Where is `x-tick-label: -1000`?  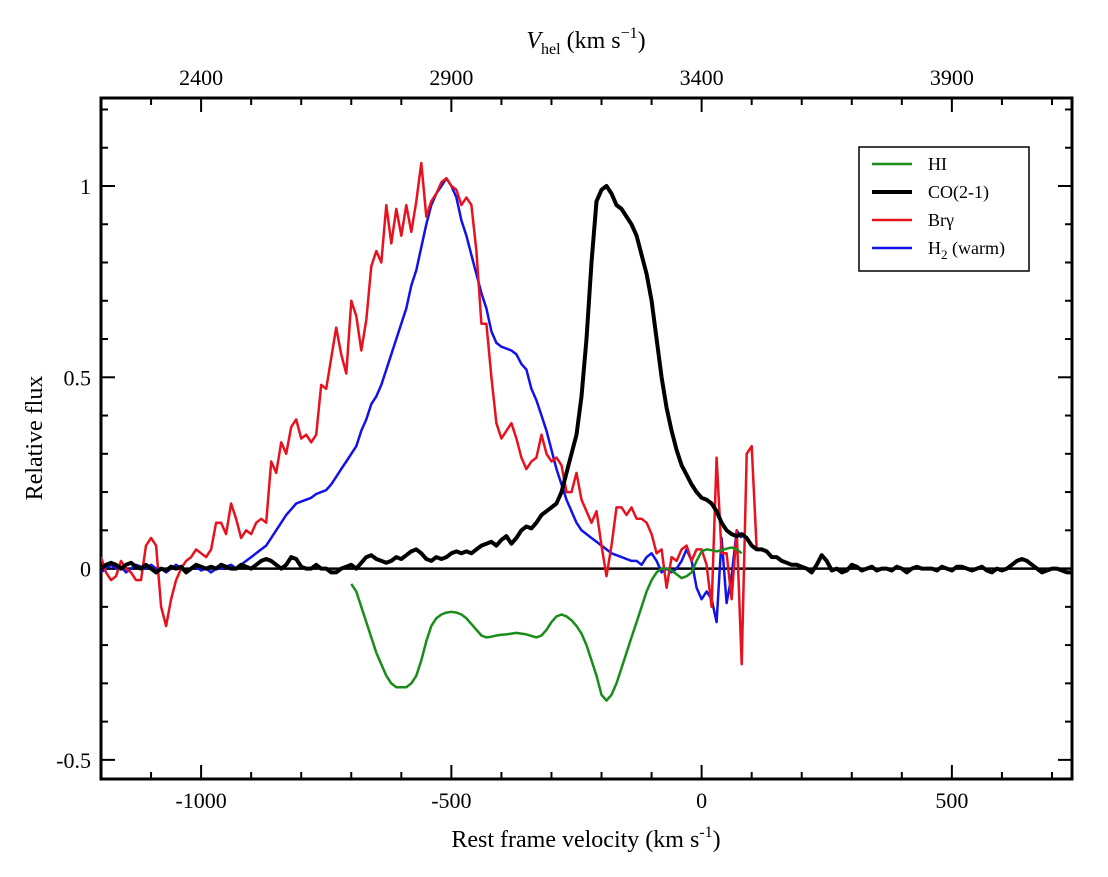 x-tick-label: -1000 is located at coordinates (200, 800).